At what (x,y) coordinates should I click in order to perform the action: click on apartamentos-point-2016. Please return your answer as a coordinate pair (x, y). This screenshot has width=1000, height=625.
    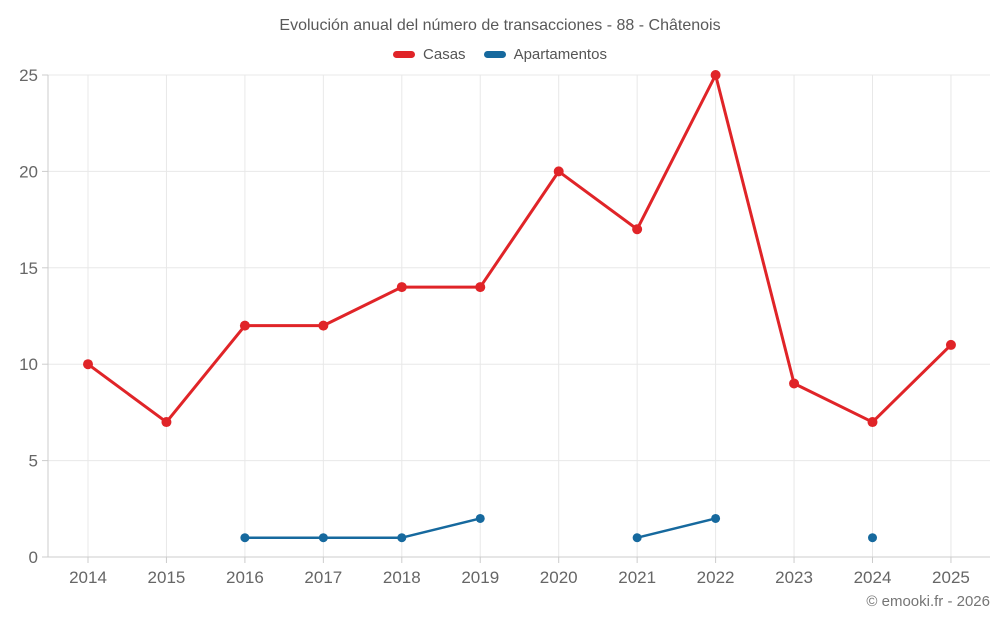
    Looking at the image, I should click on (245, 538).